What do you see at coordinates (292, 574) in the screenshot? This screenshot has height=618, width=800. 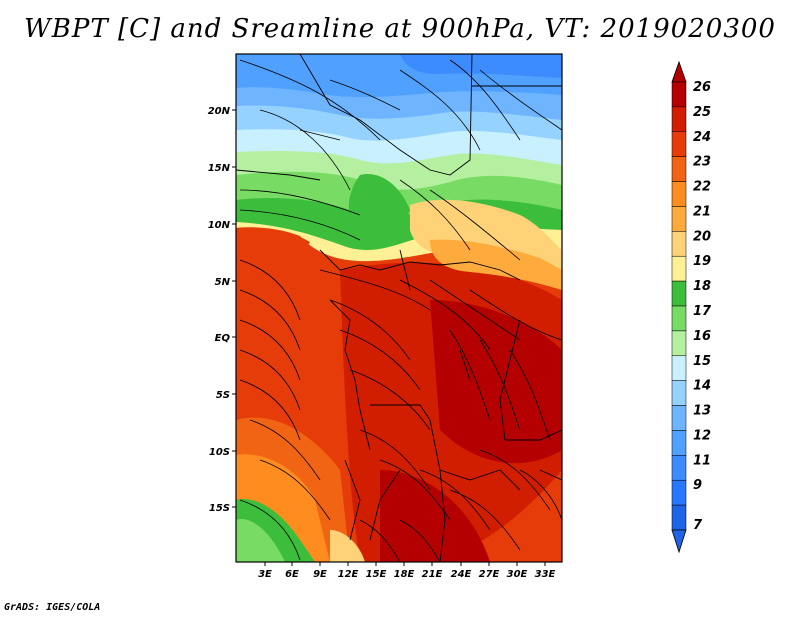 I see `x-tick-label: 6E` at bounding box center [292, 574].